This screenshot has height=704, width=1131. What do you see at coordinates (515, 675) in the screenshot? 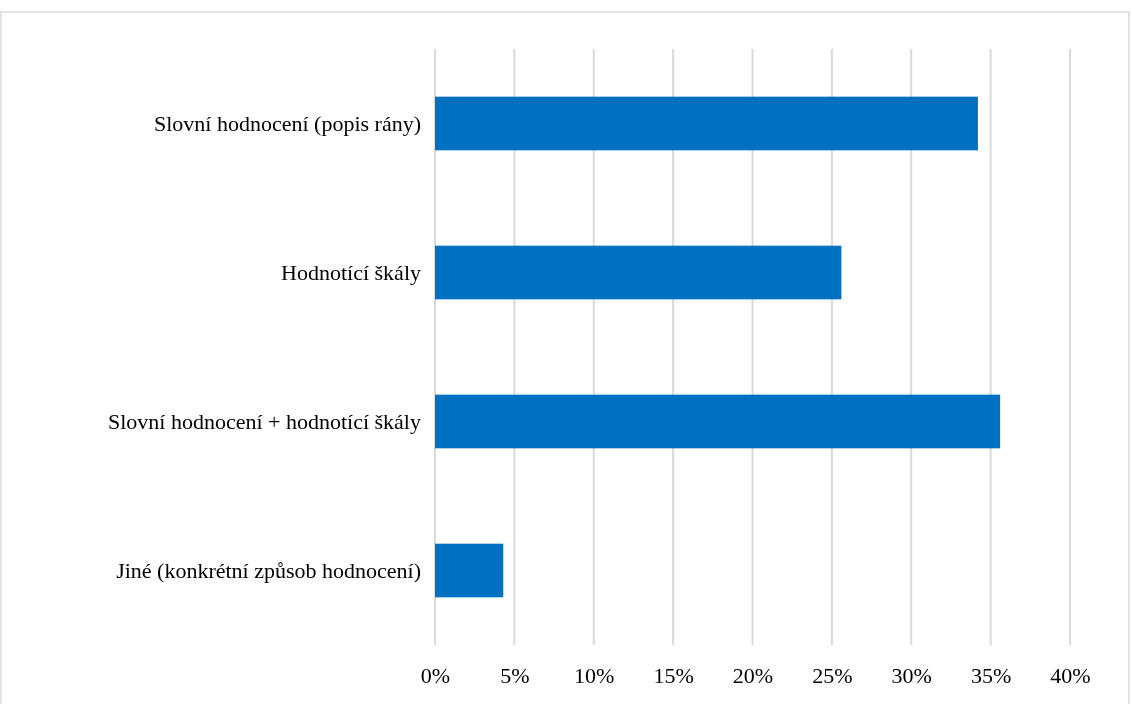
I see `x-tick-label: 5%` at bounding box center [515, 675].